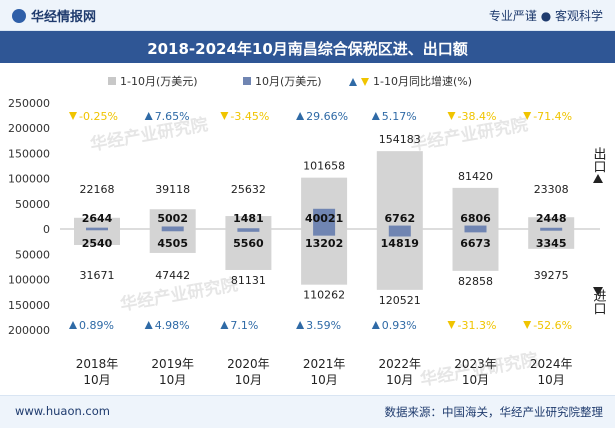  I want to click on export-cumulative-label: 101658, so click(324, 166).